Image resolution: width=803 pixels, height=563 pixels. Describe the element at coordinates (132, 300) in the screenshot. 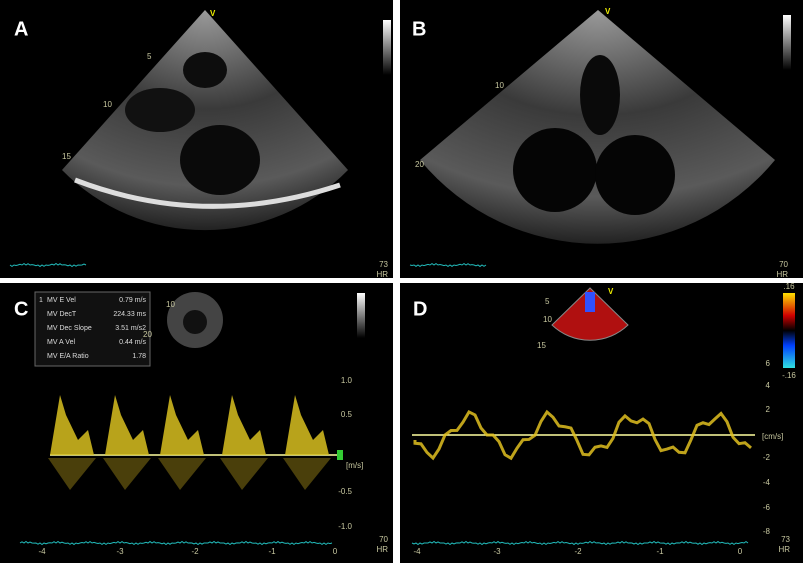

I see `measurement-value: 0.79 m/s` at that location.